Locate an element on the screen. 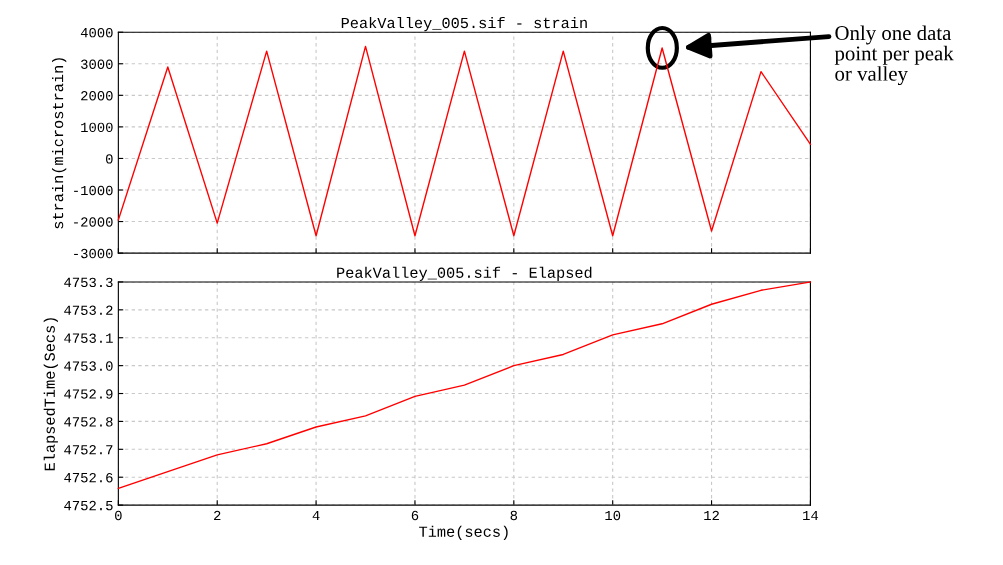 Image resolution: width=1003 pixels, height=565 pixels. y-tick-label: 4752.9 is located at coordinates (88, 394).